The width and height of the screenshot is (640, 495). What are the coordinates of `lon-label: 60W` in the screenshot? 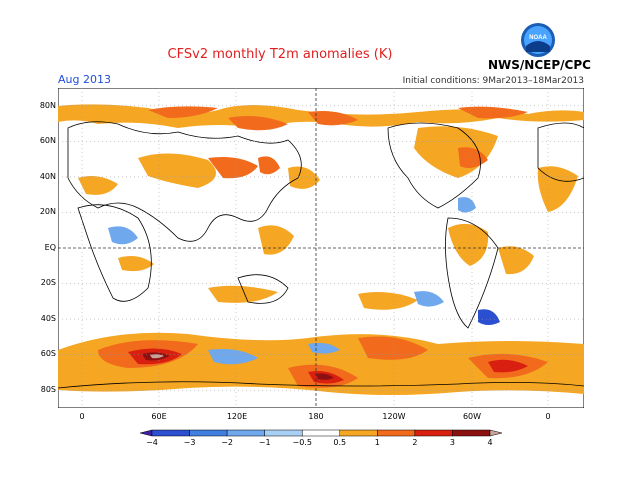 It's located at (472, 416).